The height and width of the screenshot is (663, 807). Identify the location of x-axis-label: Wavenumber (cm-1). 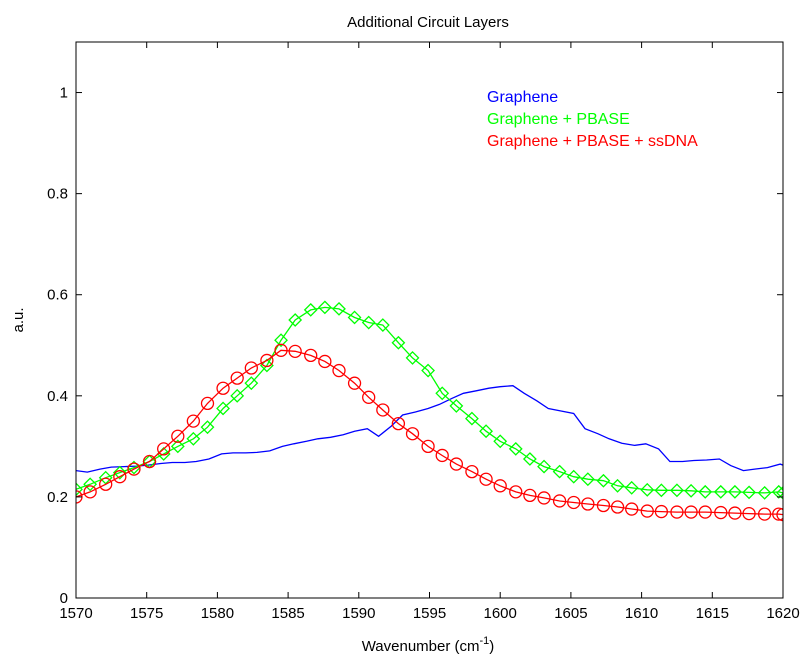
(428, 645).